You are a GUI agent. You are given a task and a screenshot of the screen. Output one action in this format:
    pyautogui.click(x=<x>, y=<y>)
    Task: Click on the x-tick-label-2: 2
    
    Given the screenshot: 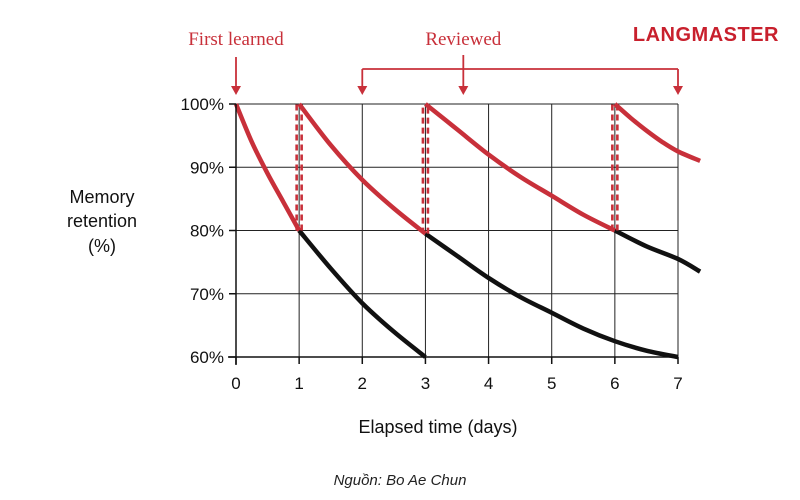 What is the action you would take?
    pyautogui.click(x=362, y=383)
    